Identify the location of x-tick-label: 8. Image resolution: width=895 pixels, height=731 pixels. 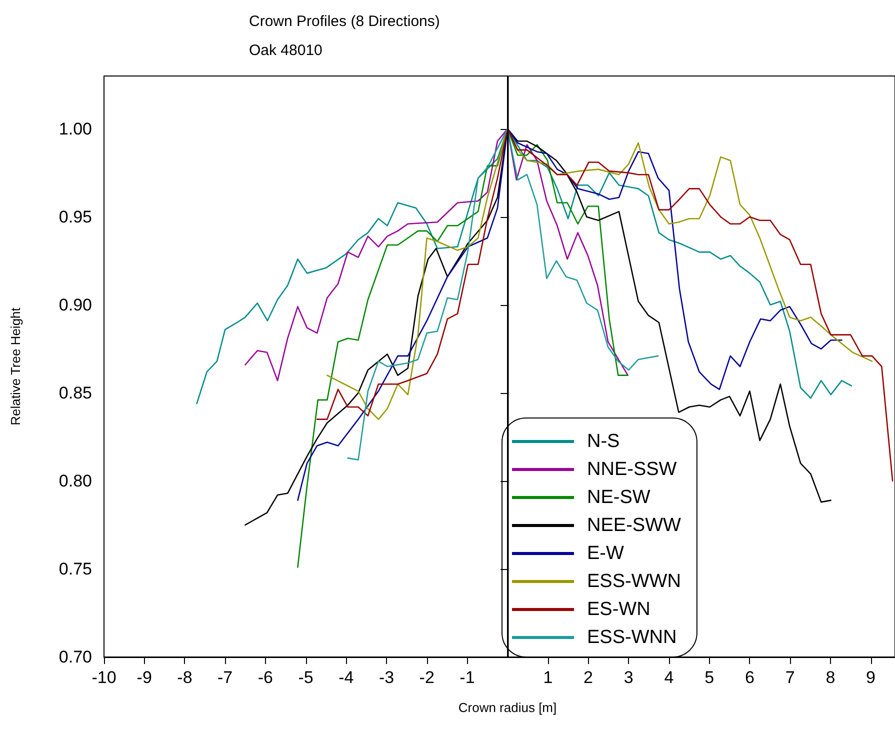
(831, 677).